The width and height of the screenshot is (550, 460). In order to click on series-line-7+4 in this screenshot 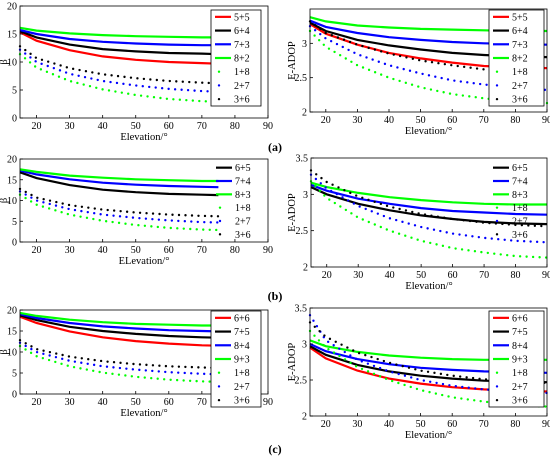, I will do `click(119, 179)`.